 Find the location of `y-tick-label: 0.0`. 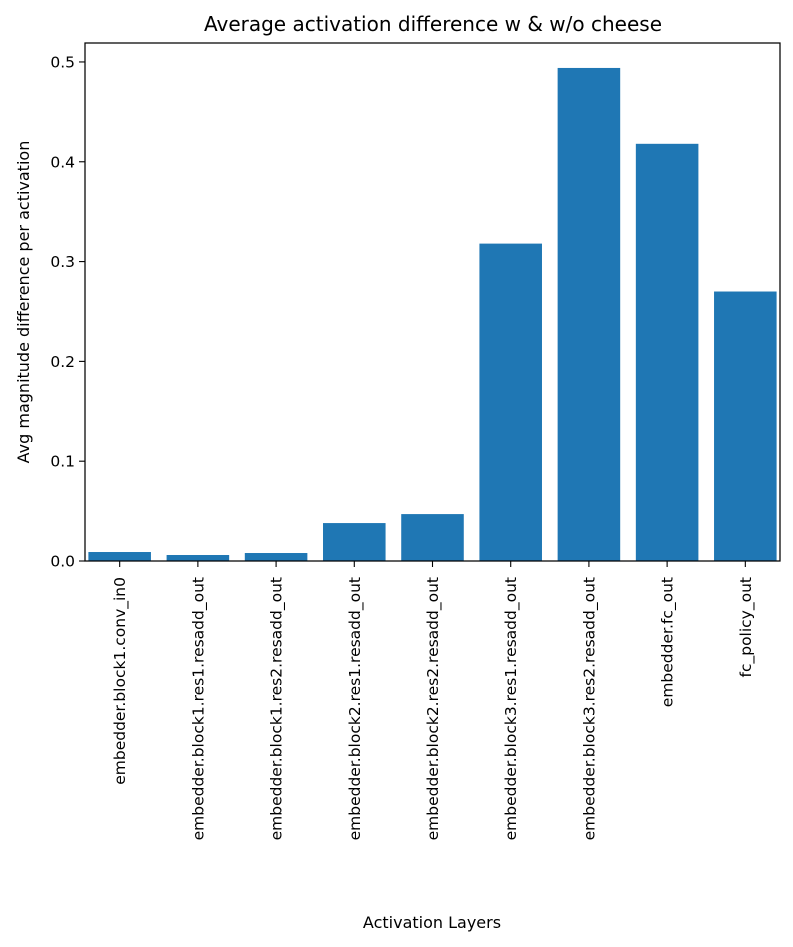

y-tick-label: 0.0 is located at coordinates (62, 562).